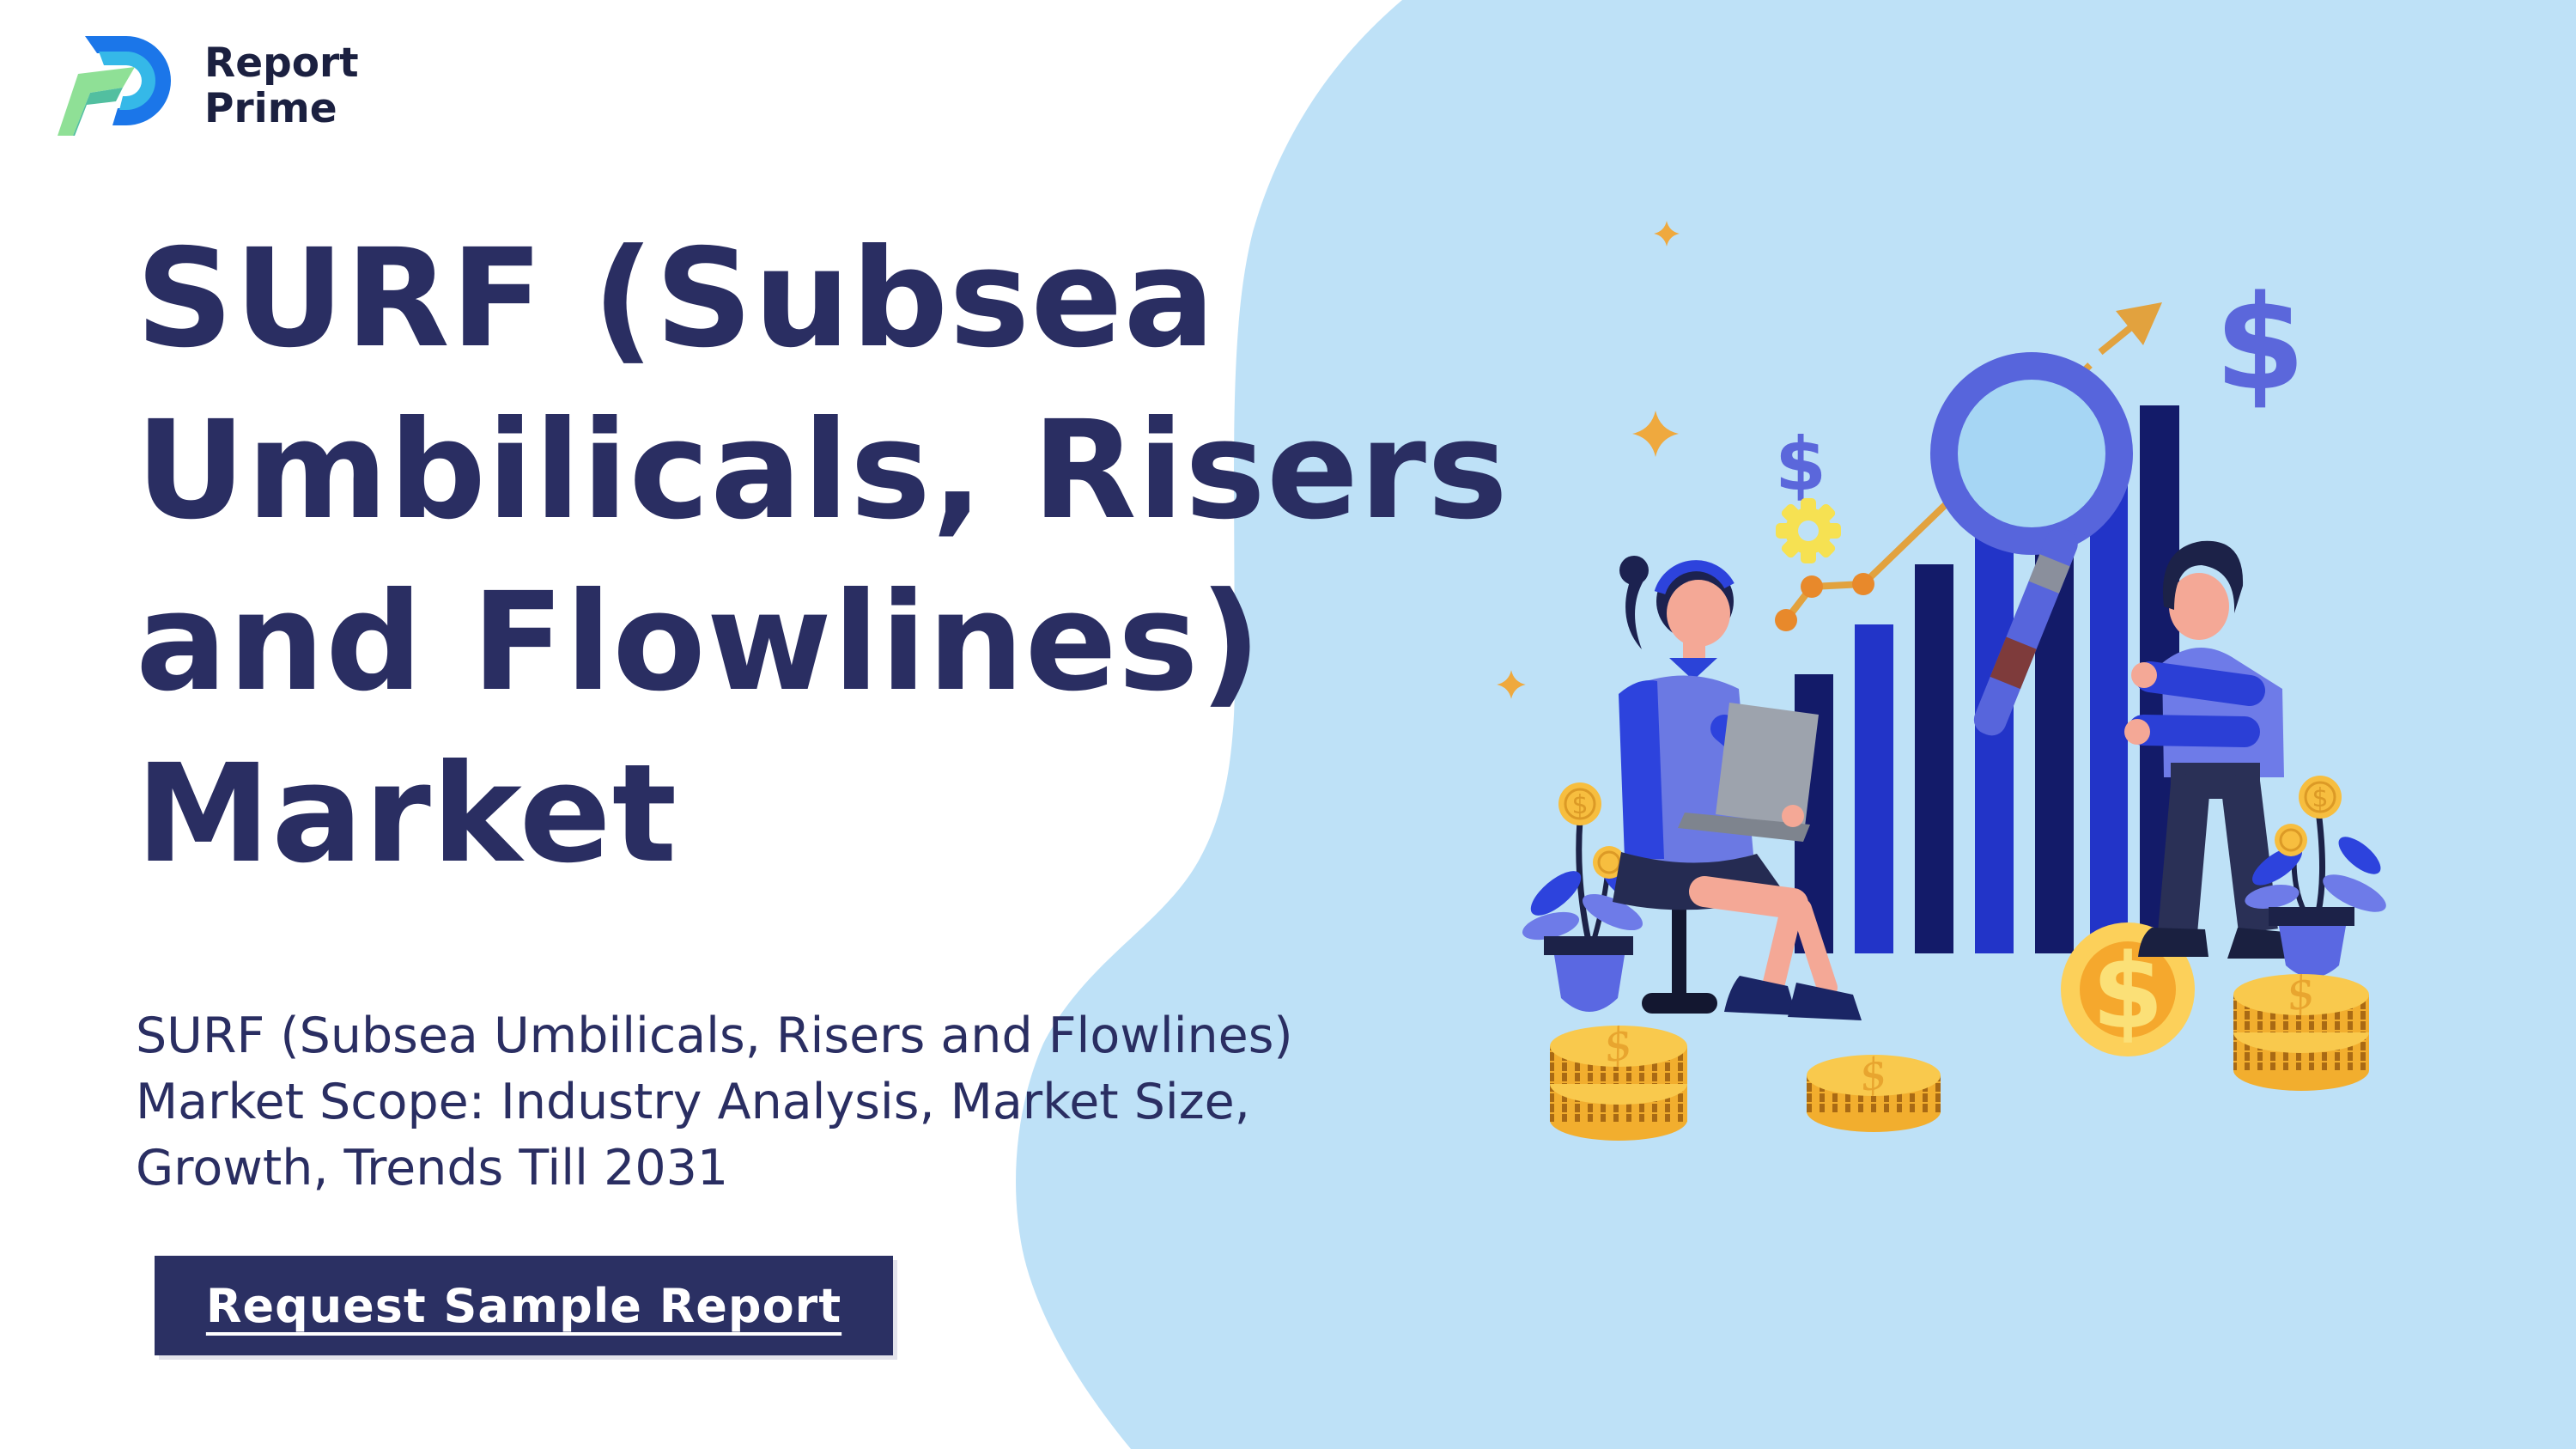 This screenshot has height=1449, width=2576. Describe the element at coordinates (2130, 329) in the screenshot. I see `growth-arrow-icon` at that location.